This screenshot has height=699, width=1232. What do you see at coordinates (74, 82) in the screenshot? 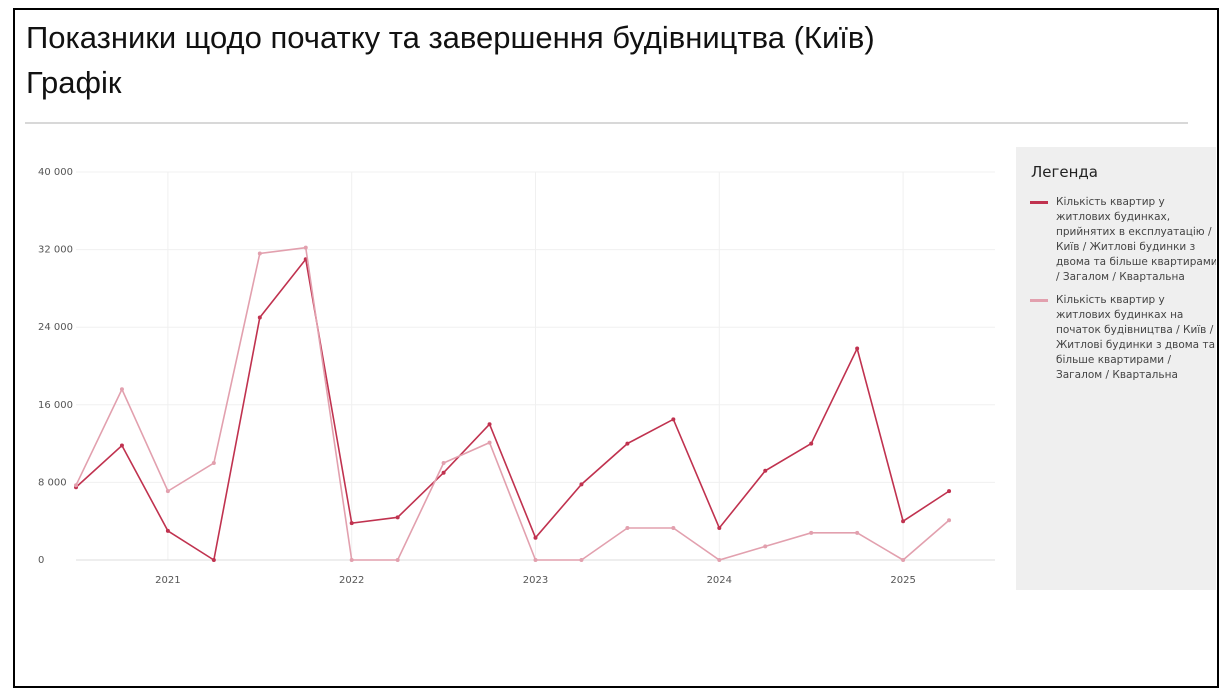
I see `chart-subtitle: Графік` at bounding box center [74, 82].